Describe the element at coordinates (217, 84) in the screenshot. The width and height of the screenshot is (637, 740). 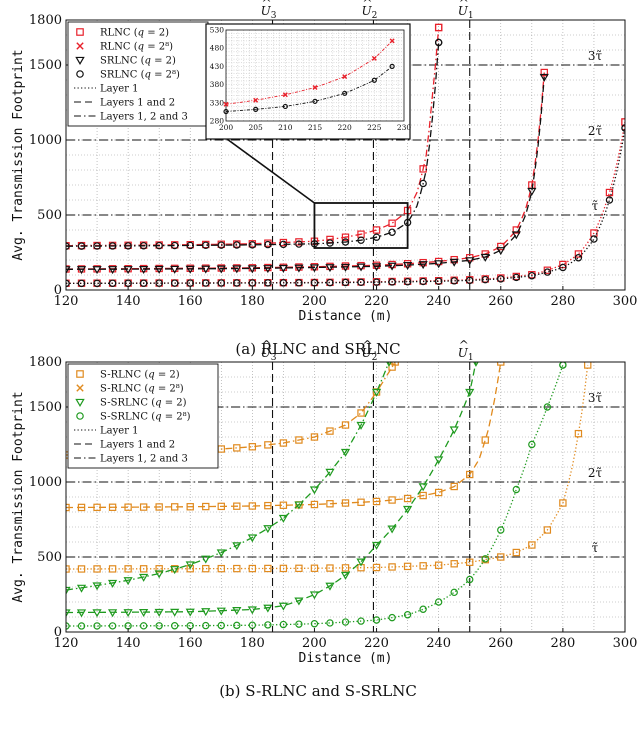
I see `inset-y-tick-label: 380` at that location.